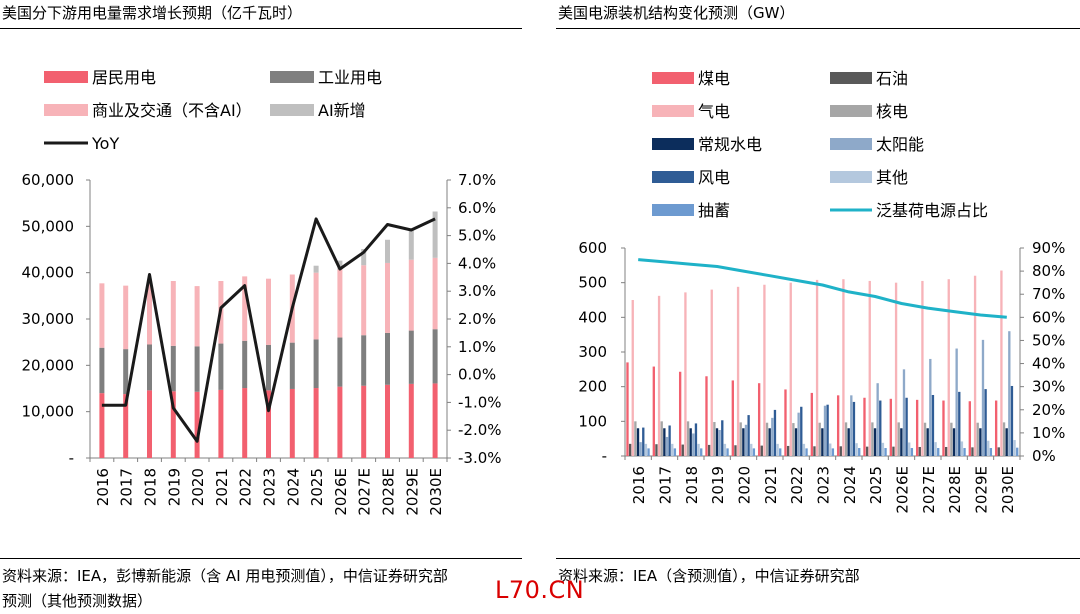  Describe the element at coordinates (411, 245) in the screenshot. I see `bar-AI新增-2029E` at that location.